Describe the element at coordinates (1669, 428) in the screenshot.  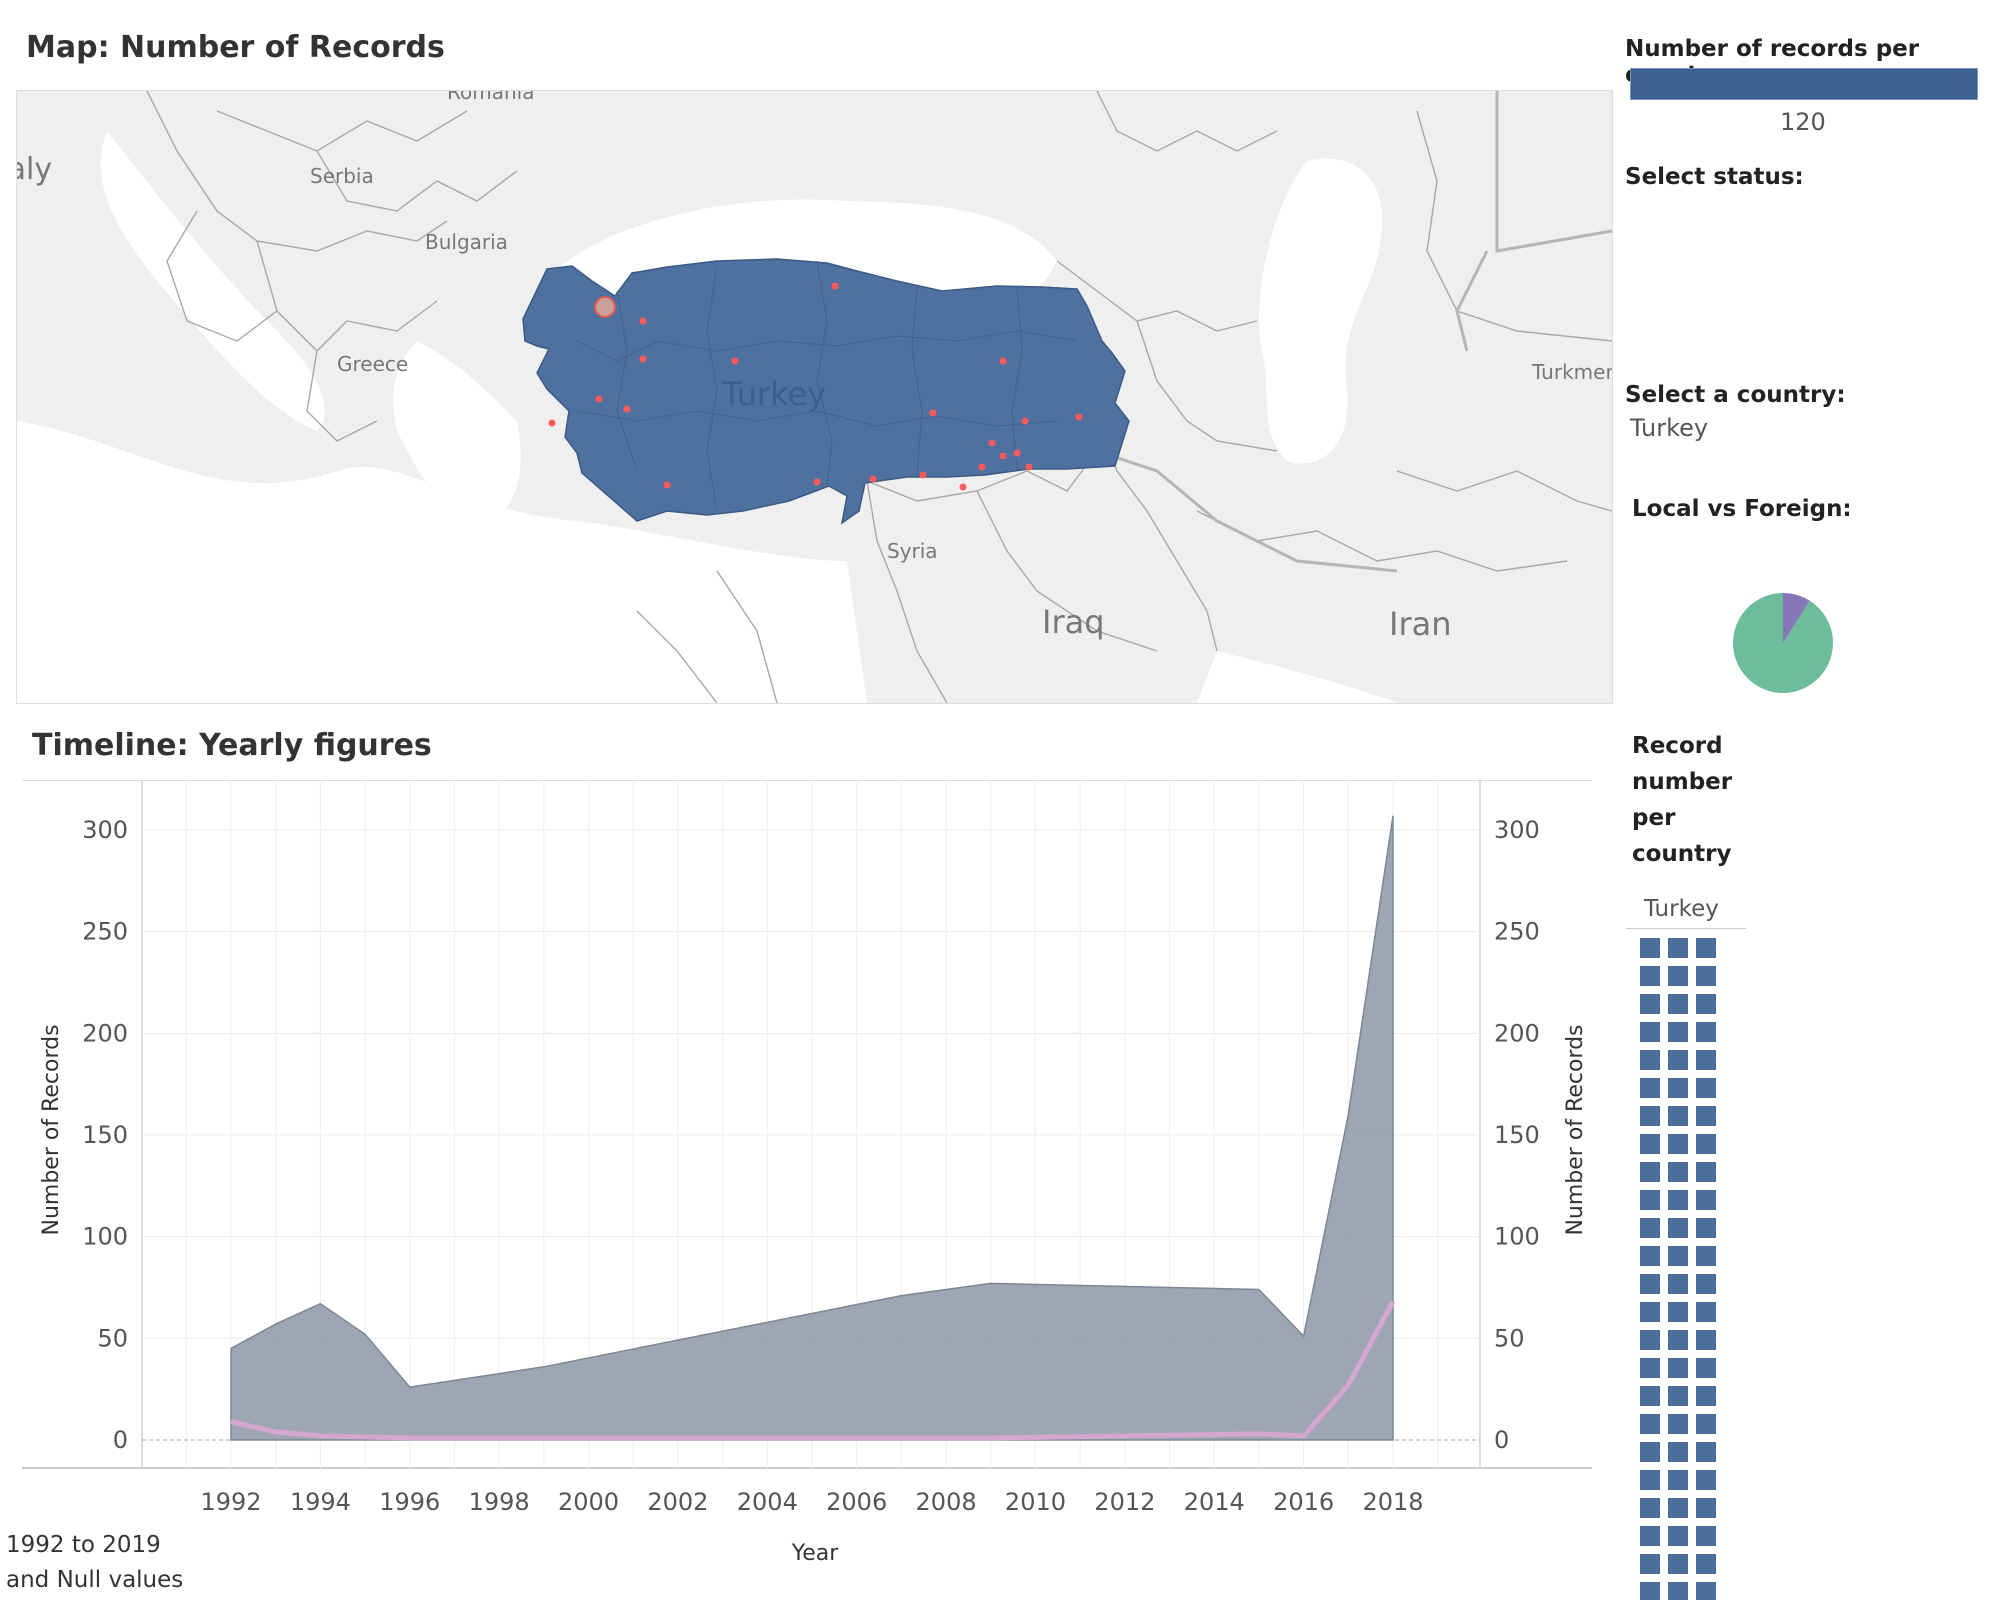
I see `country-filter-value: Turkey` at that location.